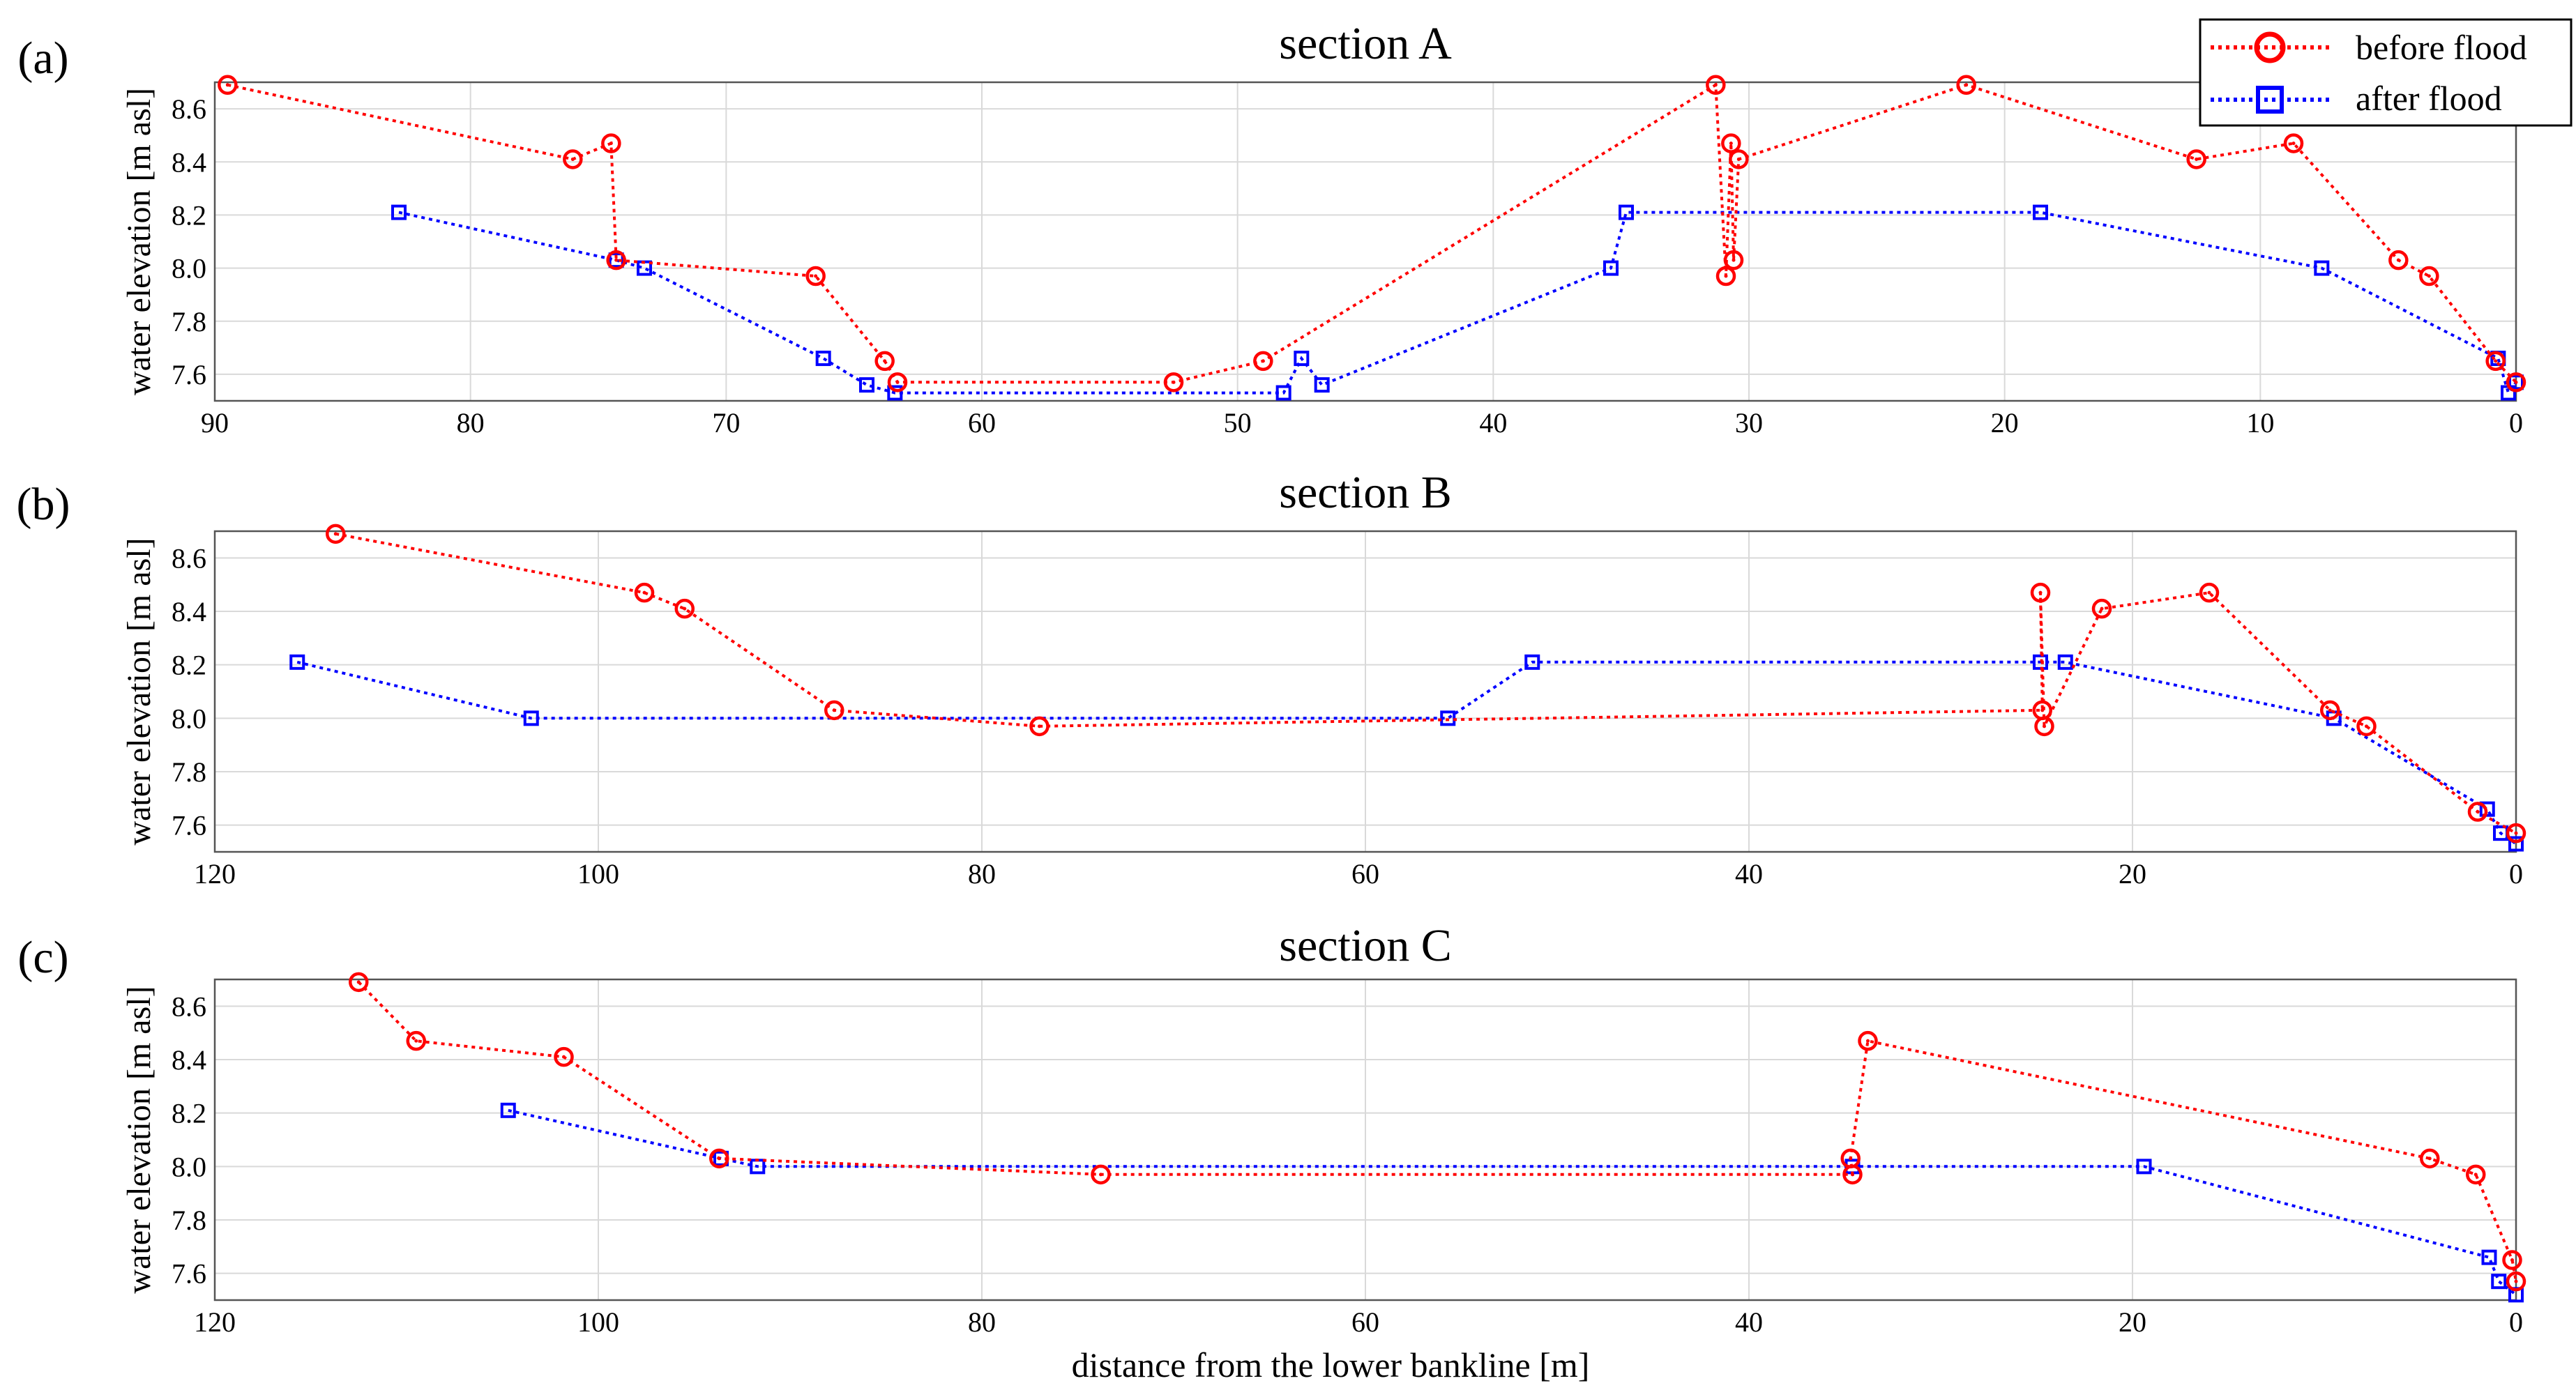 This screenshot has height=1397, width=2576. What do you see at coordinates (139, 242) in the screenshot?
I see `y-axis-label: water elevation [m asl]` at bounding box center [139, 242].